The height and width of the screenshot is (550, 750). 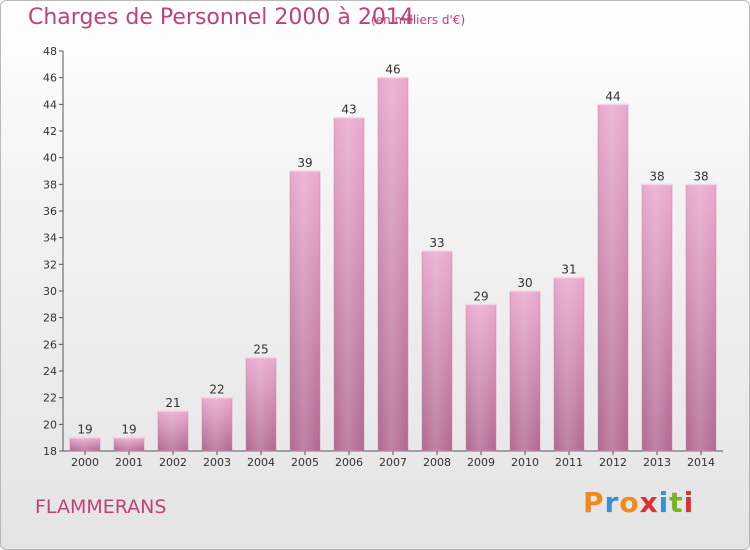 I want to click on x-tick-label: 2001, so click(x=129, y=462).